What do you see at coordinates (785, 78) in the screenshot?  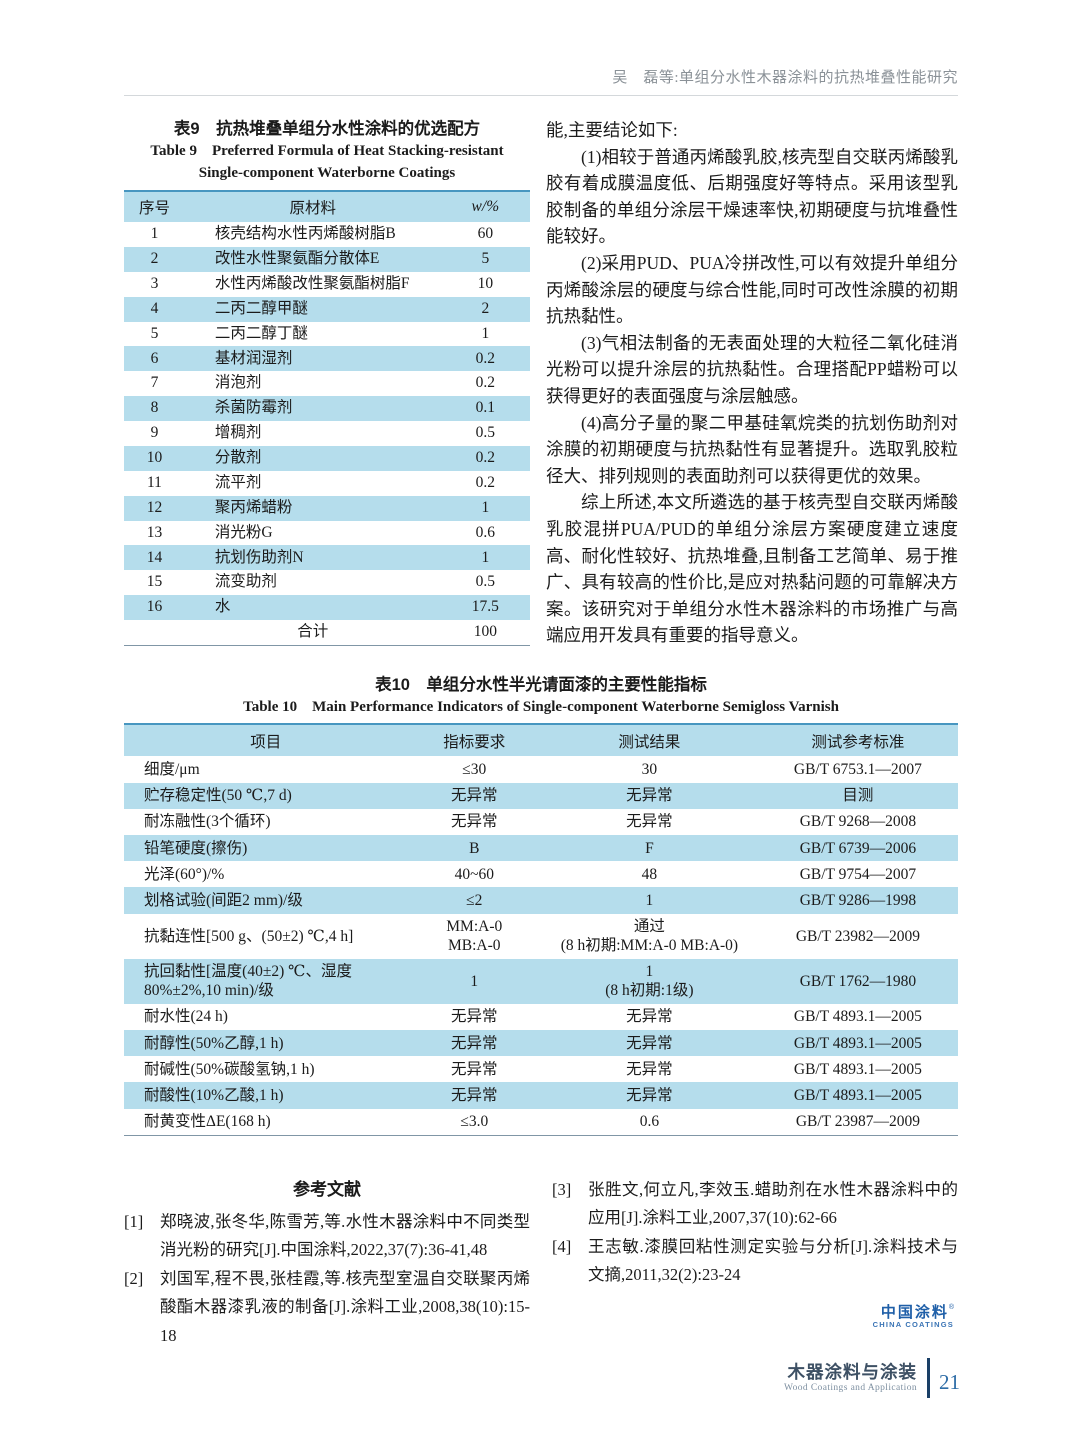 I see `running-head: 吴 磊等:单组分水性木器涂料的抗热堆叠性能研究` at bounding box center [785, 78].